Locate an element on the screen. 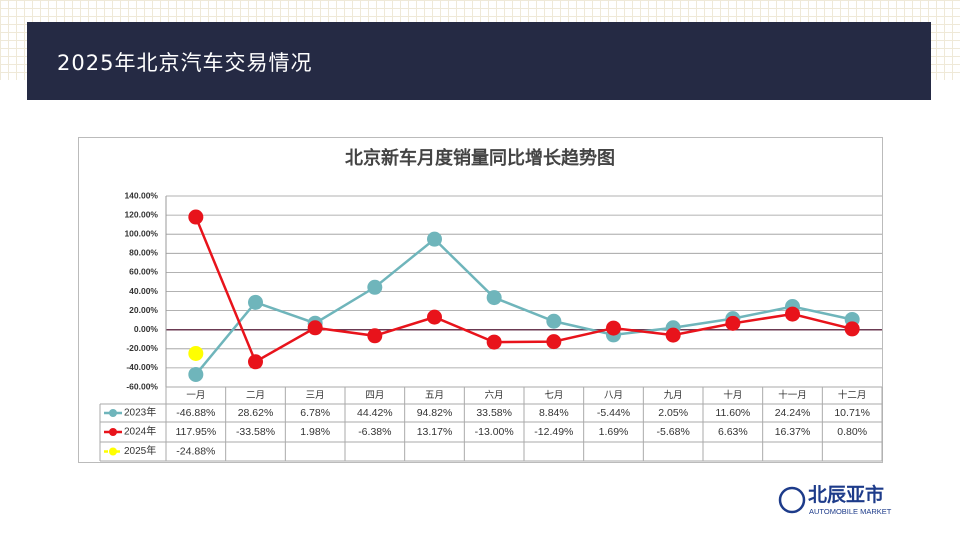  y-tick-label: 20.00% is located at coordinates (143, 310).